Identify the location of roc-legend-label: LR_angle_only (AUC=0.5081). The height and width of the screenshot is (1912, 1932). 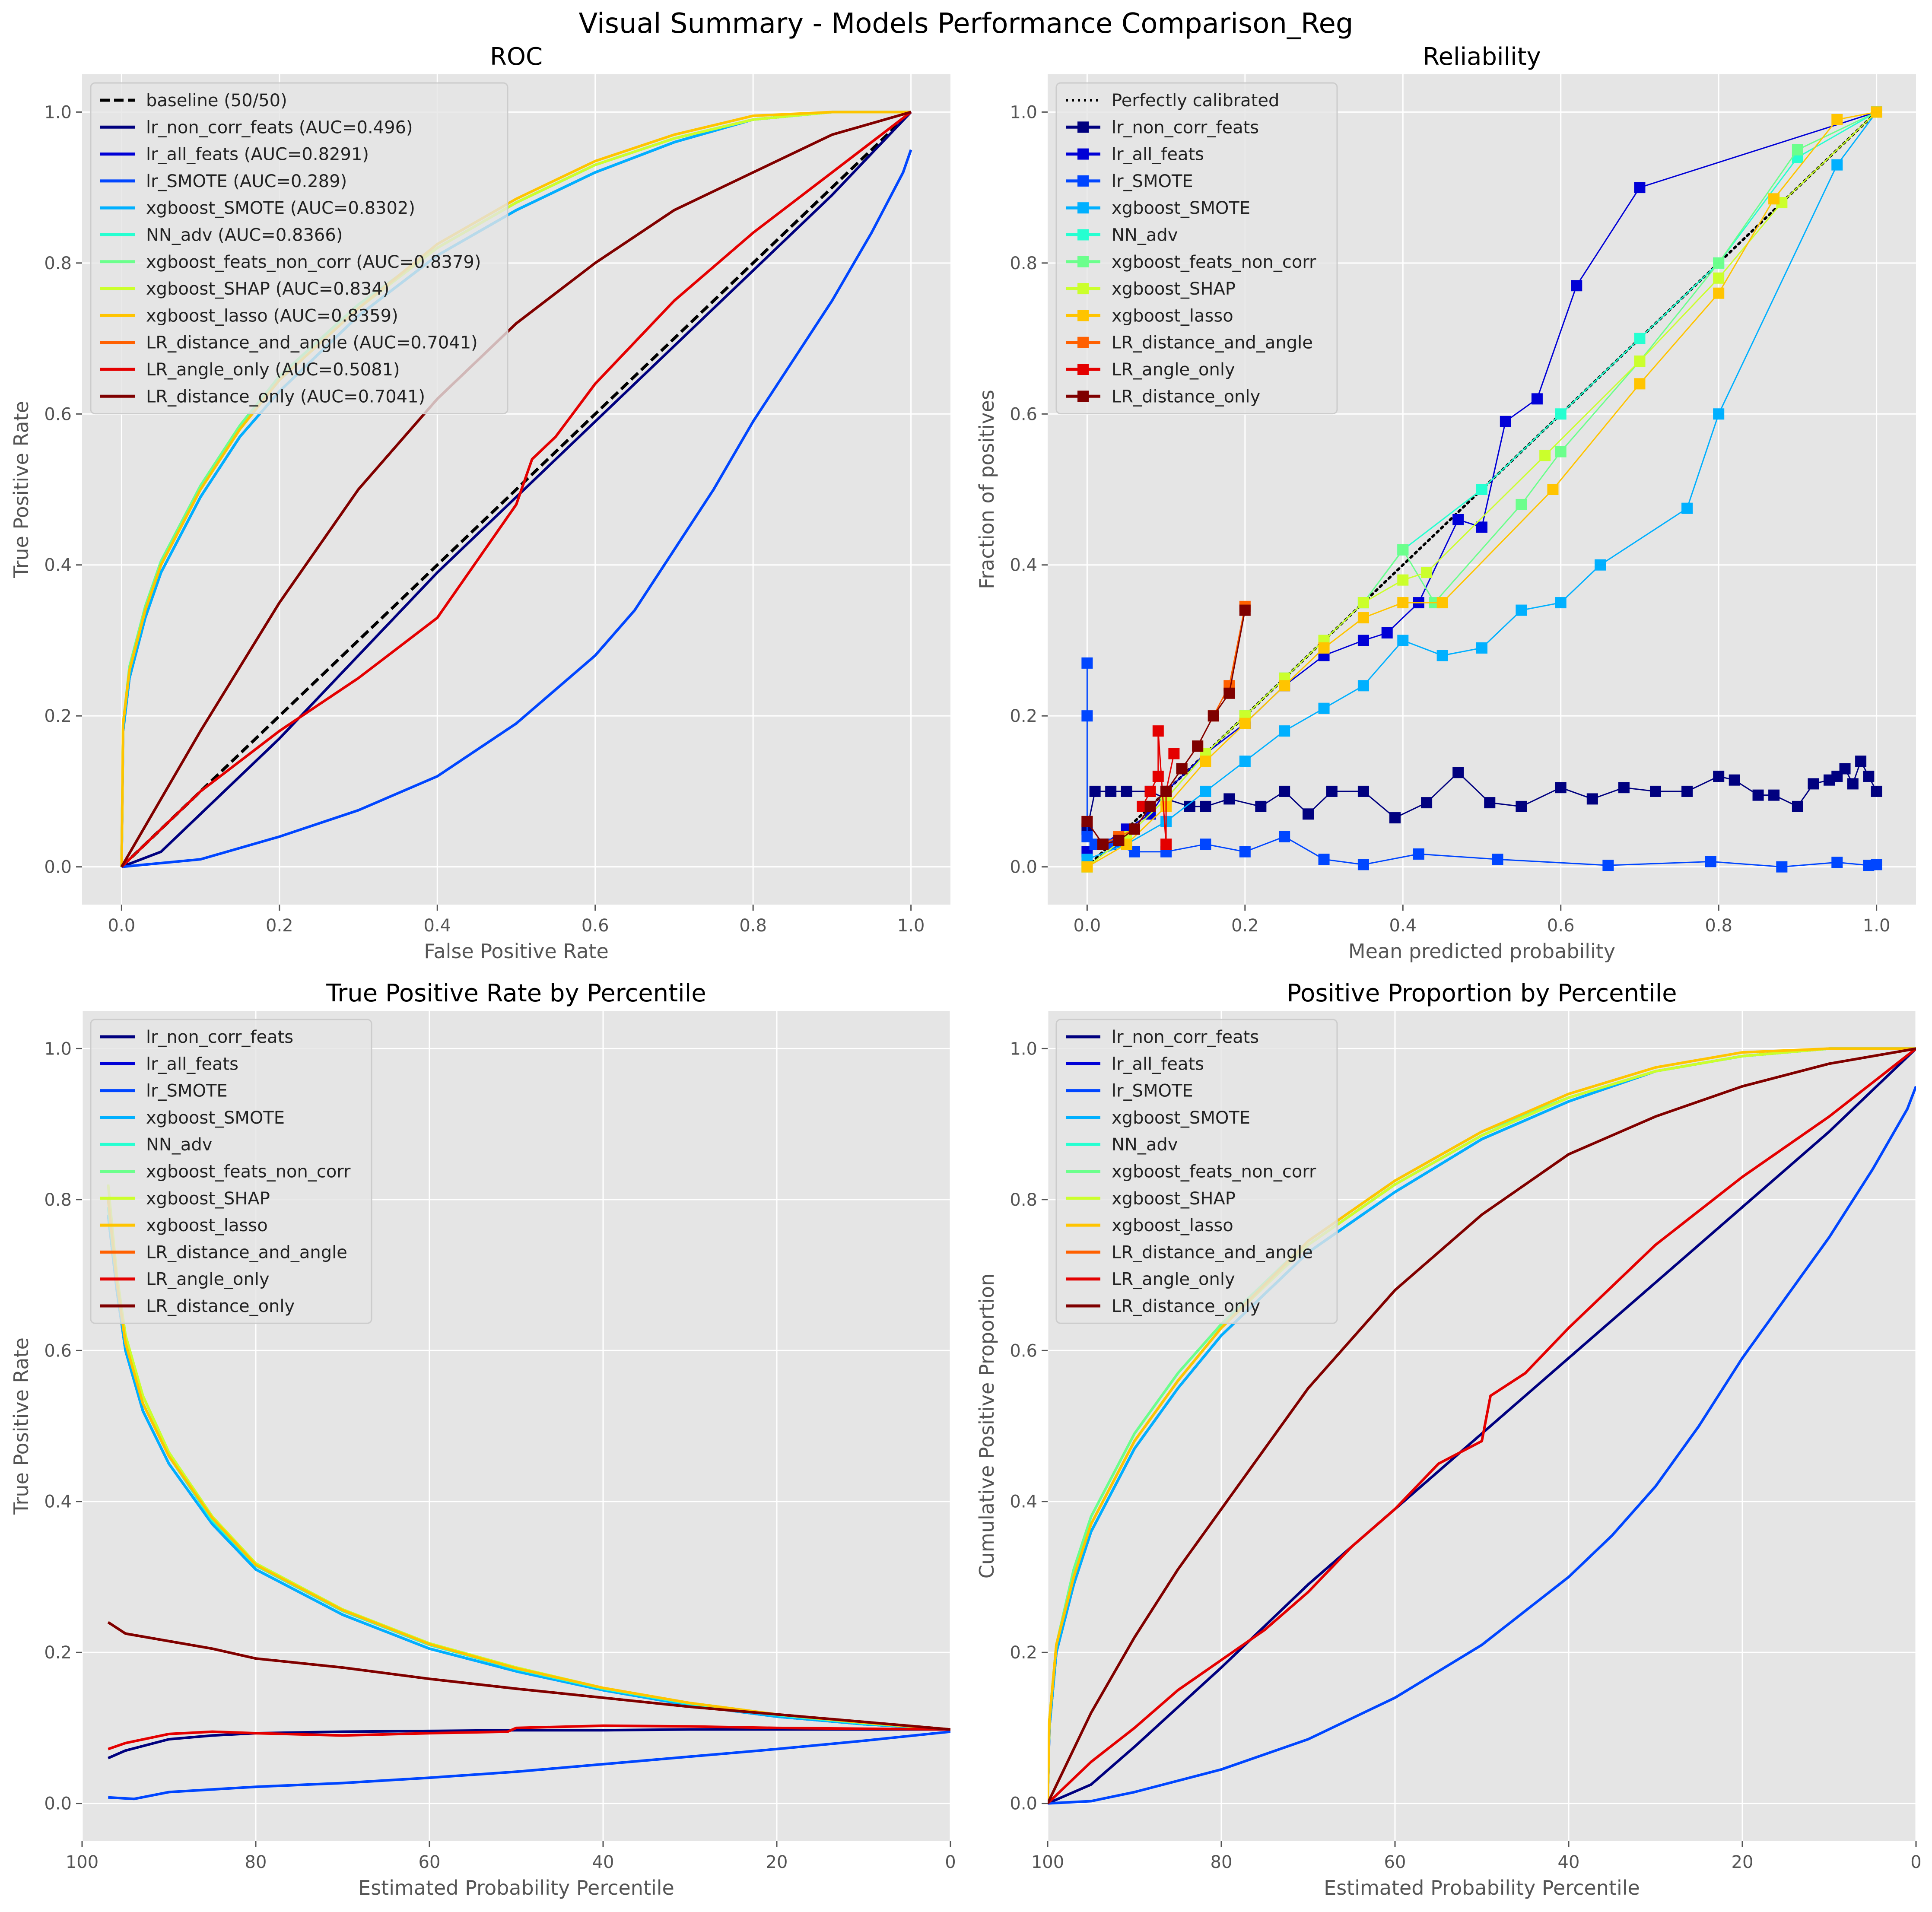
(273, 370).